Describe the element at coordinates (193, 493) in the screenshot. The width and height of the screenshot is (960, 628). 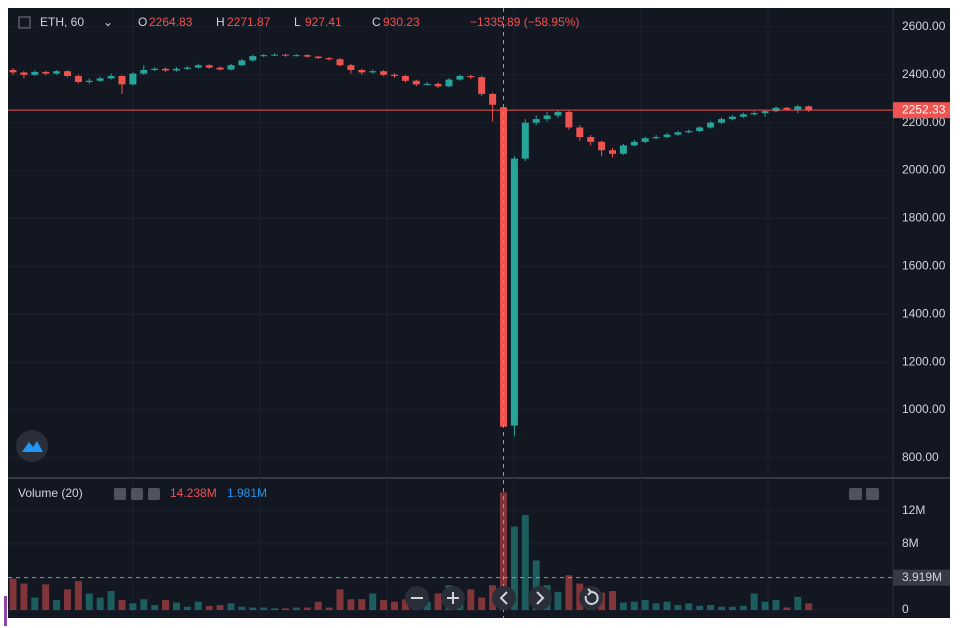
I see `volume-value: 14.238M` at that location.